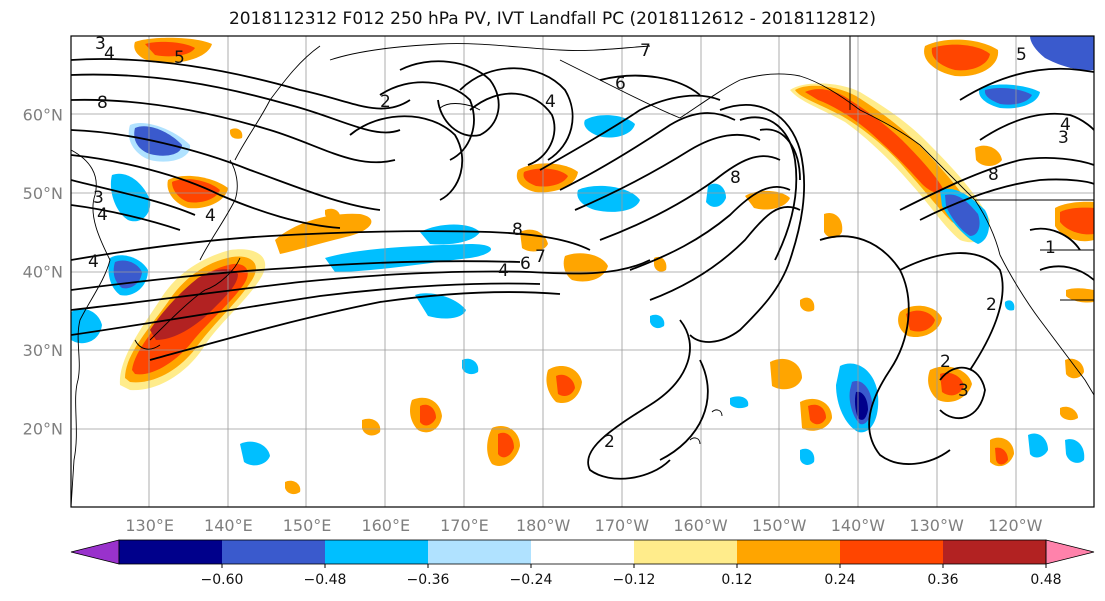 The image size is (1105, 601). Describe the element at coordinates (531, 580) in the screenshot. I see `colorbar-tick-label: −0.24` at that location.